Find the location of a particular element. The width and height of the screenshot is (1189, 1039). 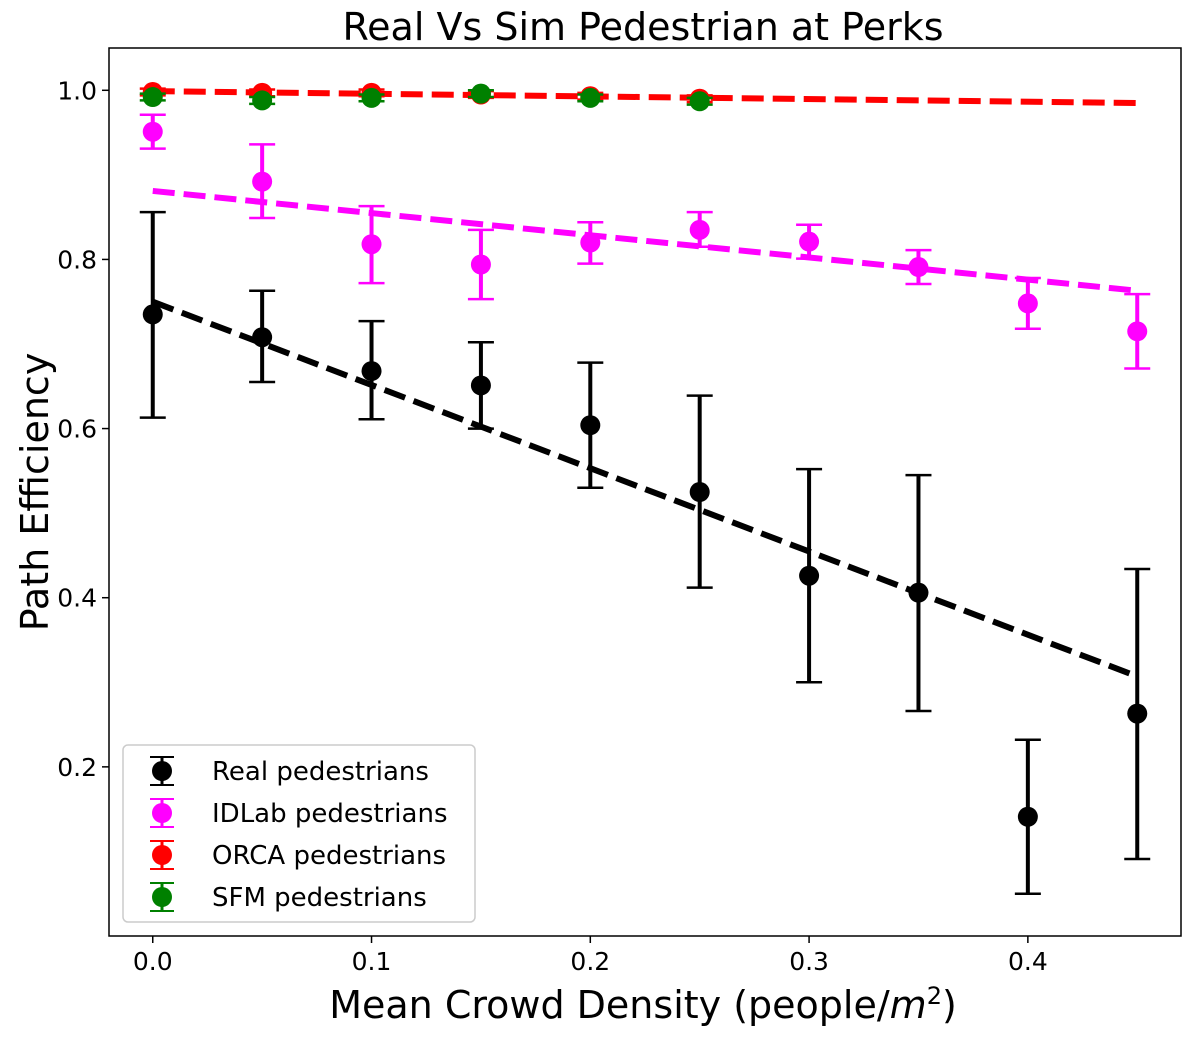

legend-entry: SFM pedestrians is located at coordinates (288, 897).